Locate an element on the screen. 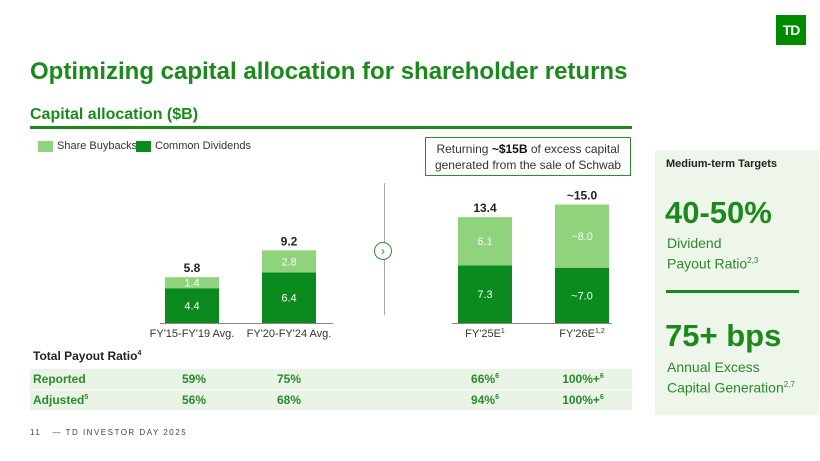 Image resolution: width=820 pixels, height=461 pixels. data-label-buybacks: ~8.0 is located at coordinates (582, 237).